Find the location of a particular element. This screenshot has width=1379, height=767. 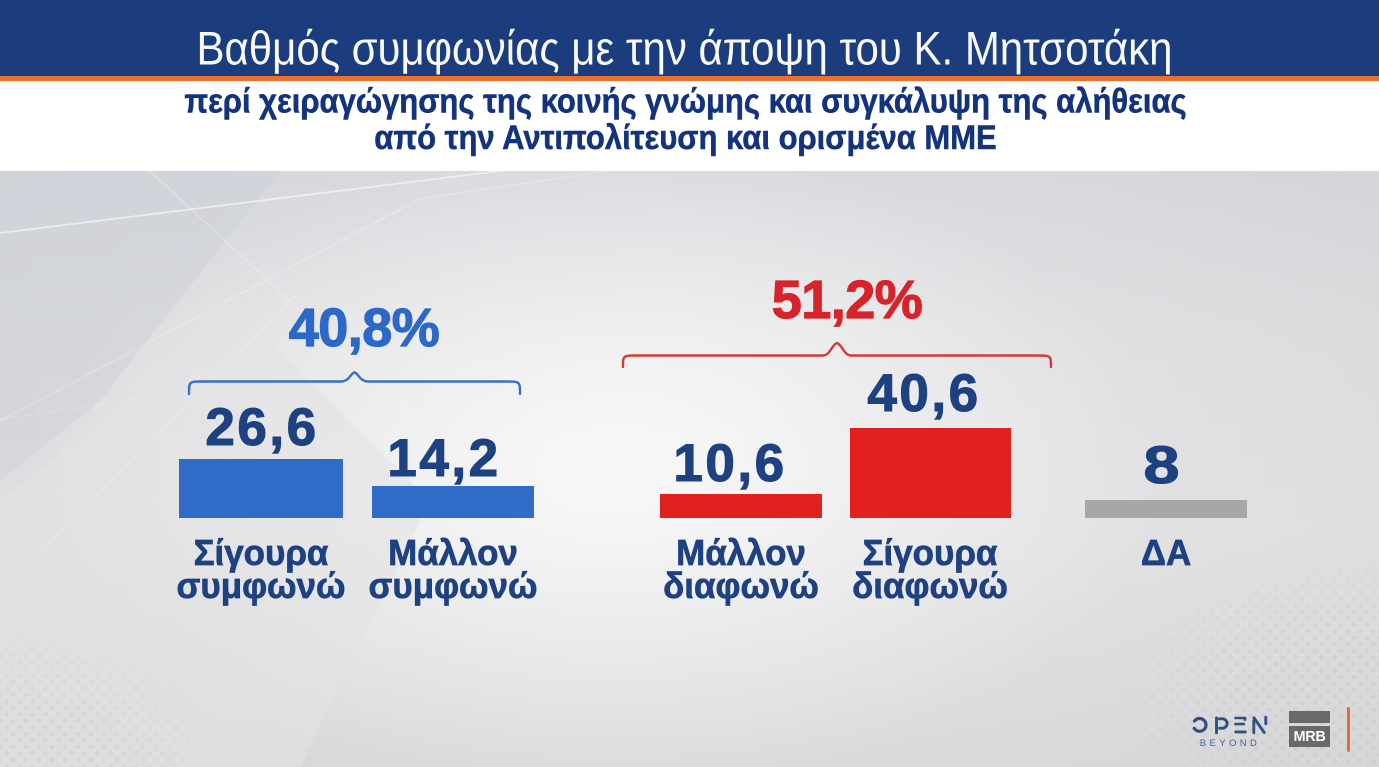

svg-text: BEYOND is located at coordinates (1230, 743).